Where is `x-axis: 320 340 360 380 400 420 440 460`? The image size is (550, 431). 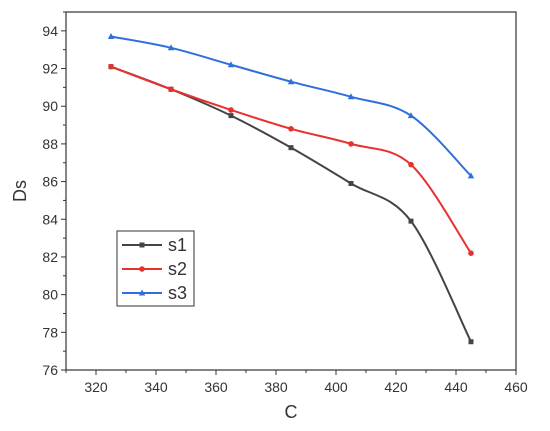 x-axis: 320 340 360 380 400 420 440 460 is located at coordinates (296, 382).